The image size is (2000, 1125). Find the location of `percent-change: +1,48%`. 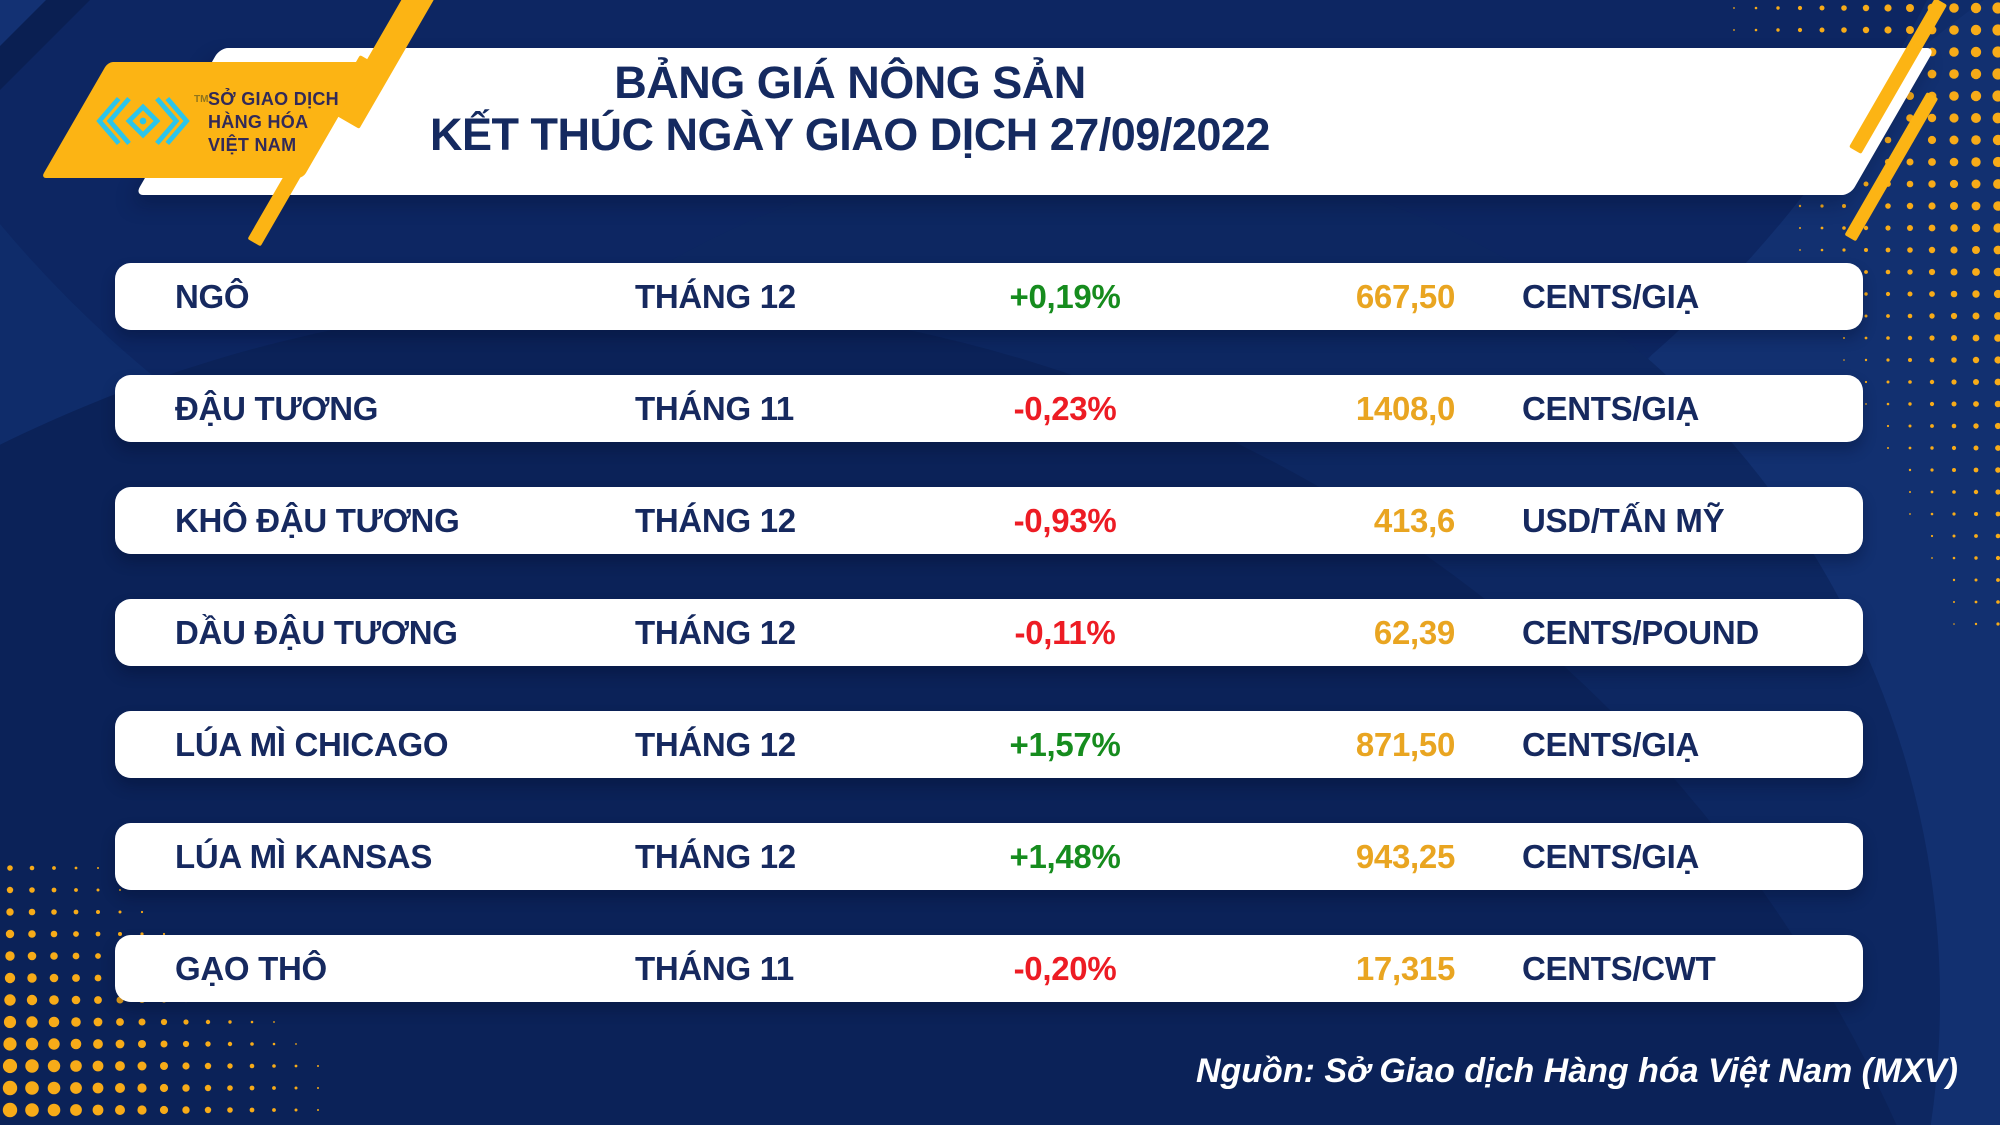

percent-change: +1,48% is located at coordinates (1065, 856).